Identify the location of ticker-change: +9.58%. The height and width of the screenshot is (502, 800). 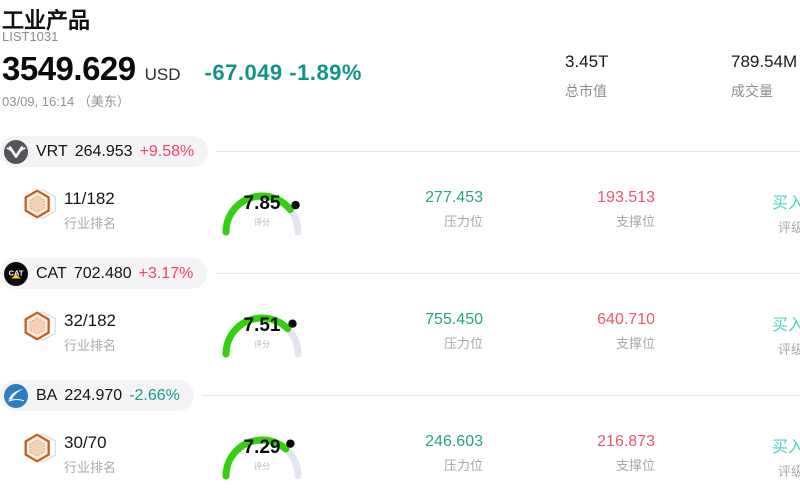
(167, 151).